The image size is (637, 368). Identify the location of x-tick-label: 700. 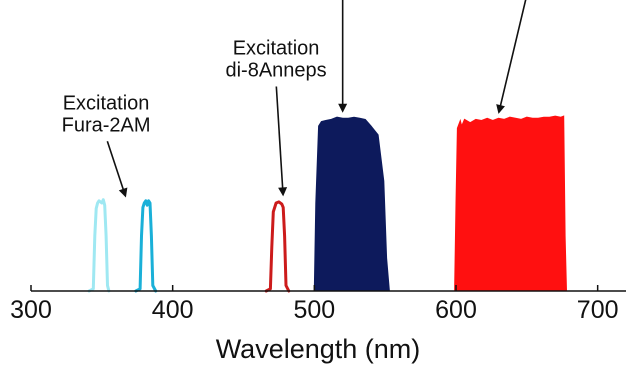
(598, 310).